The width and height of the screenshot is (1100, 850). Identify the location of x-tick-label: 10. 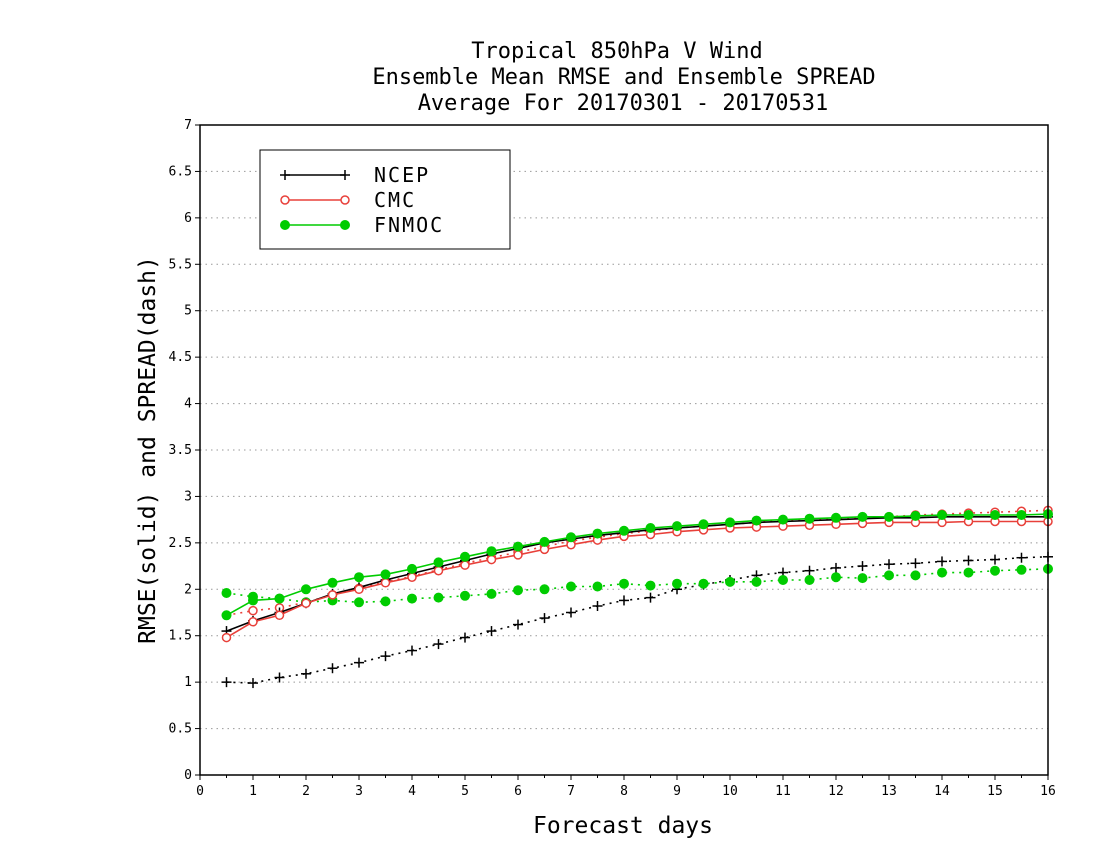
(730, 791).